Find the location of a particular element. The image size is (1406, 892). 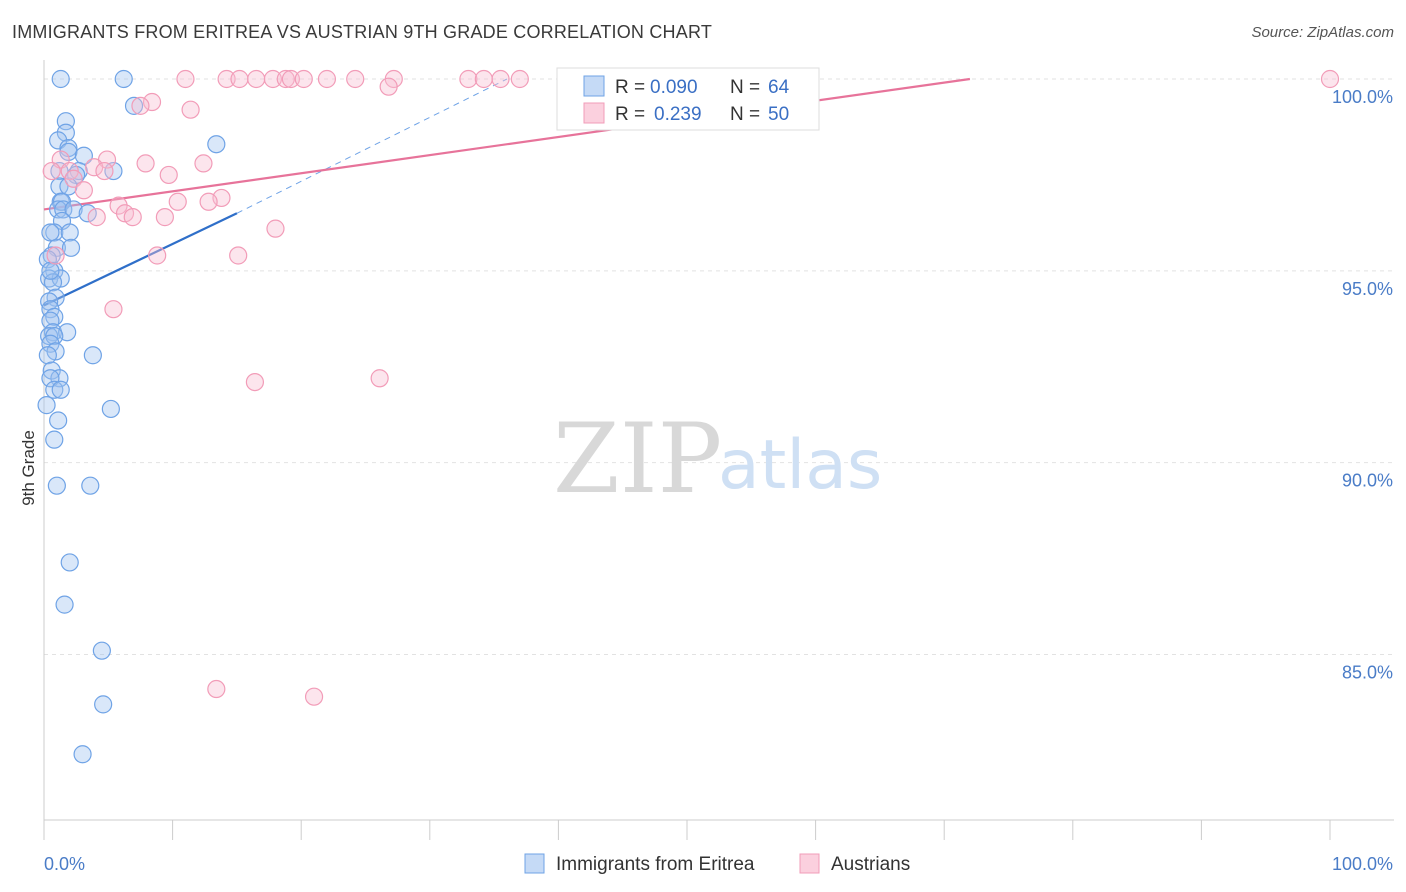

top-legend: R = 0.090 N = 64 R = 0.239 N = 50 is located at coordinates (688, 99).